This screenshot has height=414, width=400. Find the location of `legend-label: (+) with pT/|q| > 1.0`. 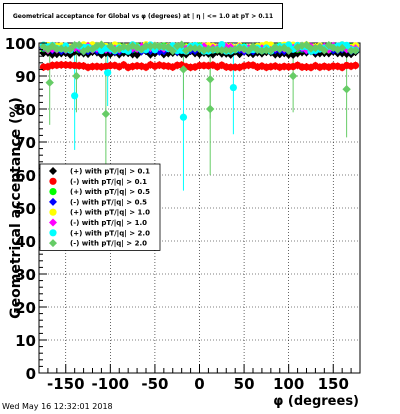

legend-label: (+) with pT/|q| > 1.0 is located at coordinates (110, 213).